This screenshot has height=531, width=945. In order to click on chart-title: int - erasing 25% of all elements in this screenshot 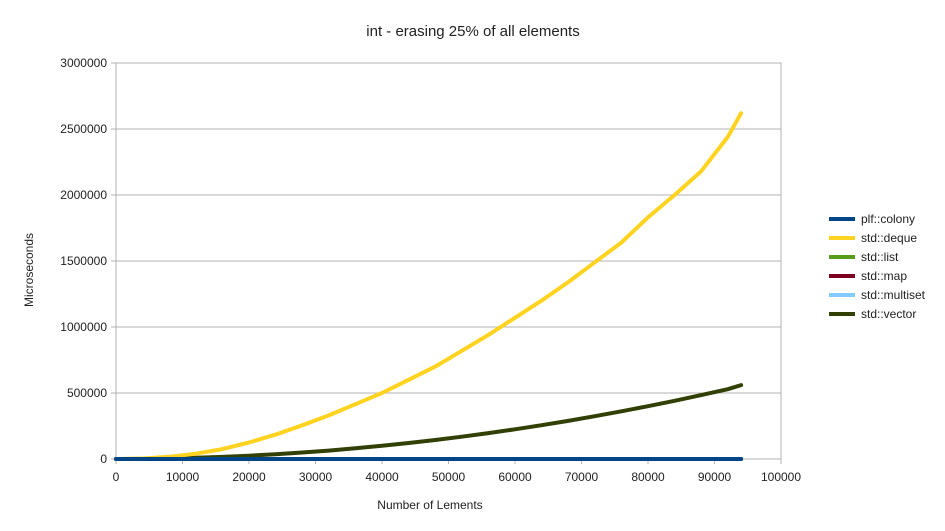, I will do `click(472, 31)`.